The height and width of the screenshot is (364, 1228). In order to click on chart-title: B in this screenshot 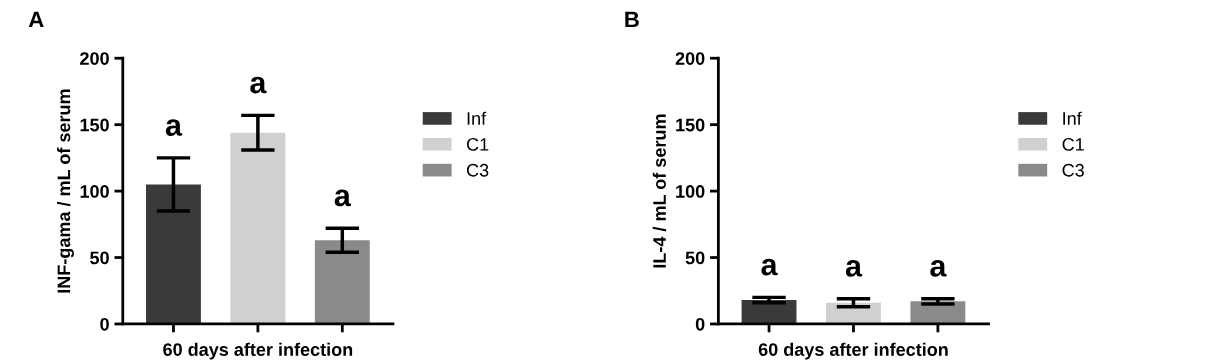, I will do `click(632, 19)`.